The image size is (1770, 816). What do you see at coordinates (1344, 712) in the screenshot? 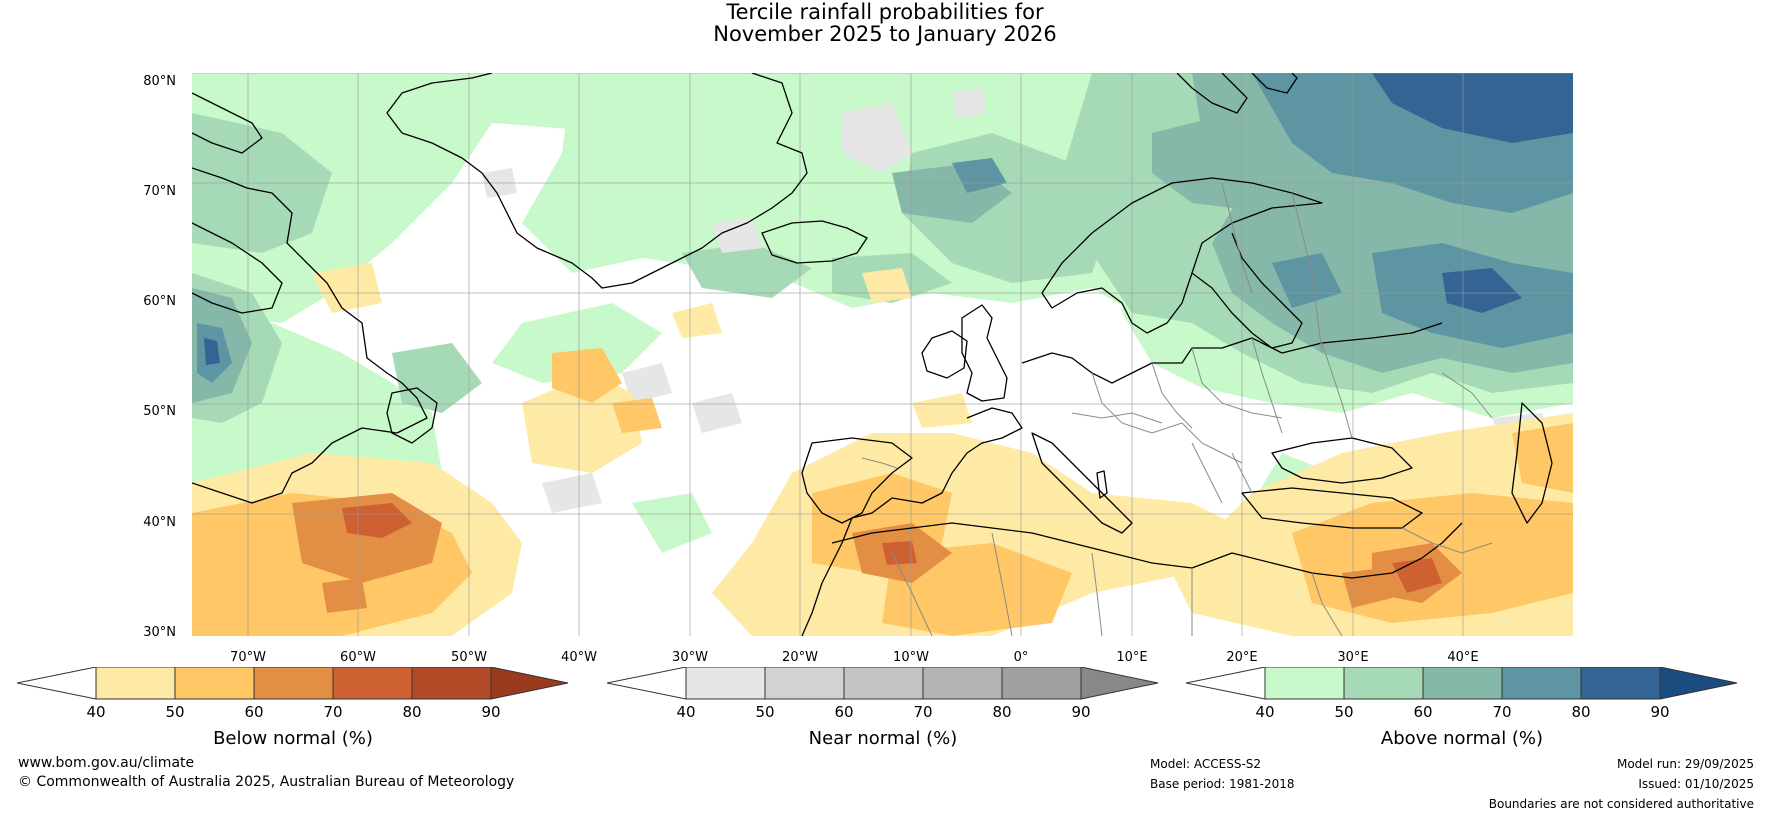
I see `colorbar-above-tick-50: 50` at bounding box center [1344, 712].